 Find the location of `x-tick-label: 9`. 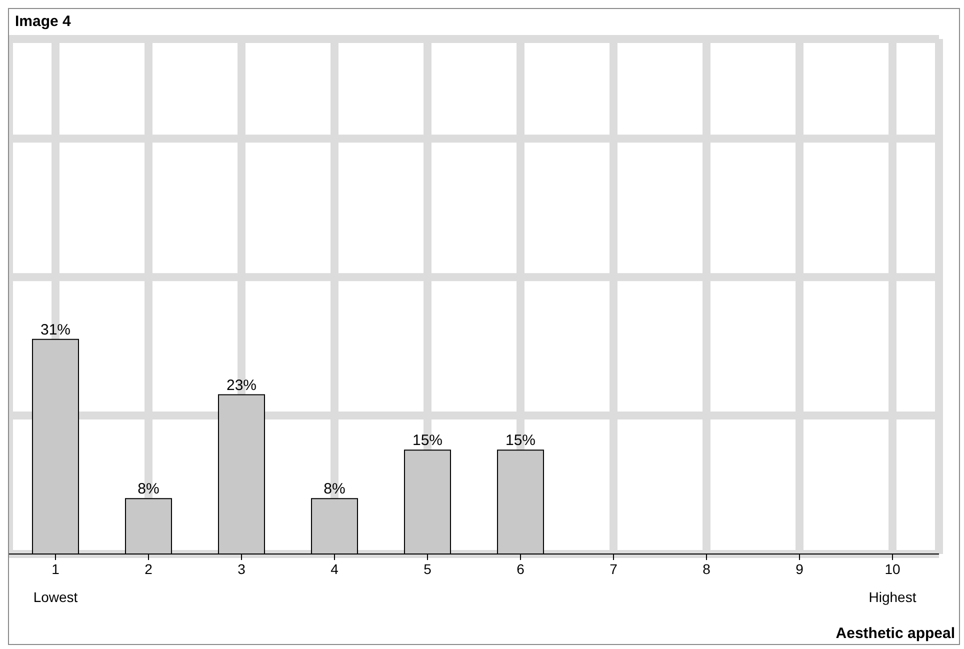

x-tick-label: 9 is located at coordinates (800, 569).